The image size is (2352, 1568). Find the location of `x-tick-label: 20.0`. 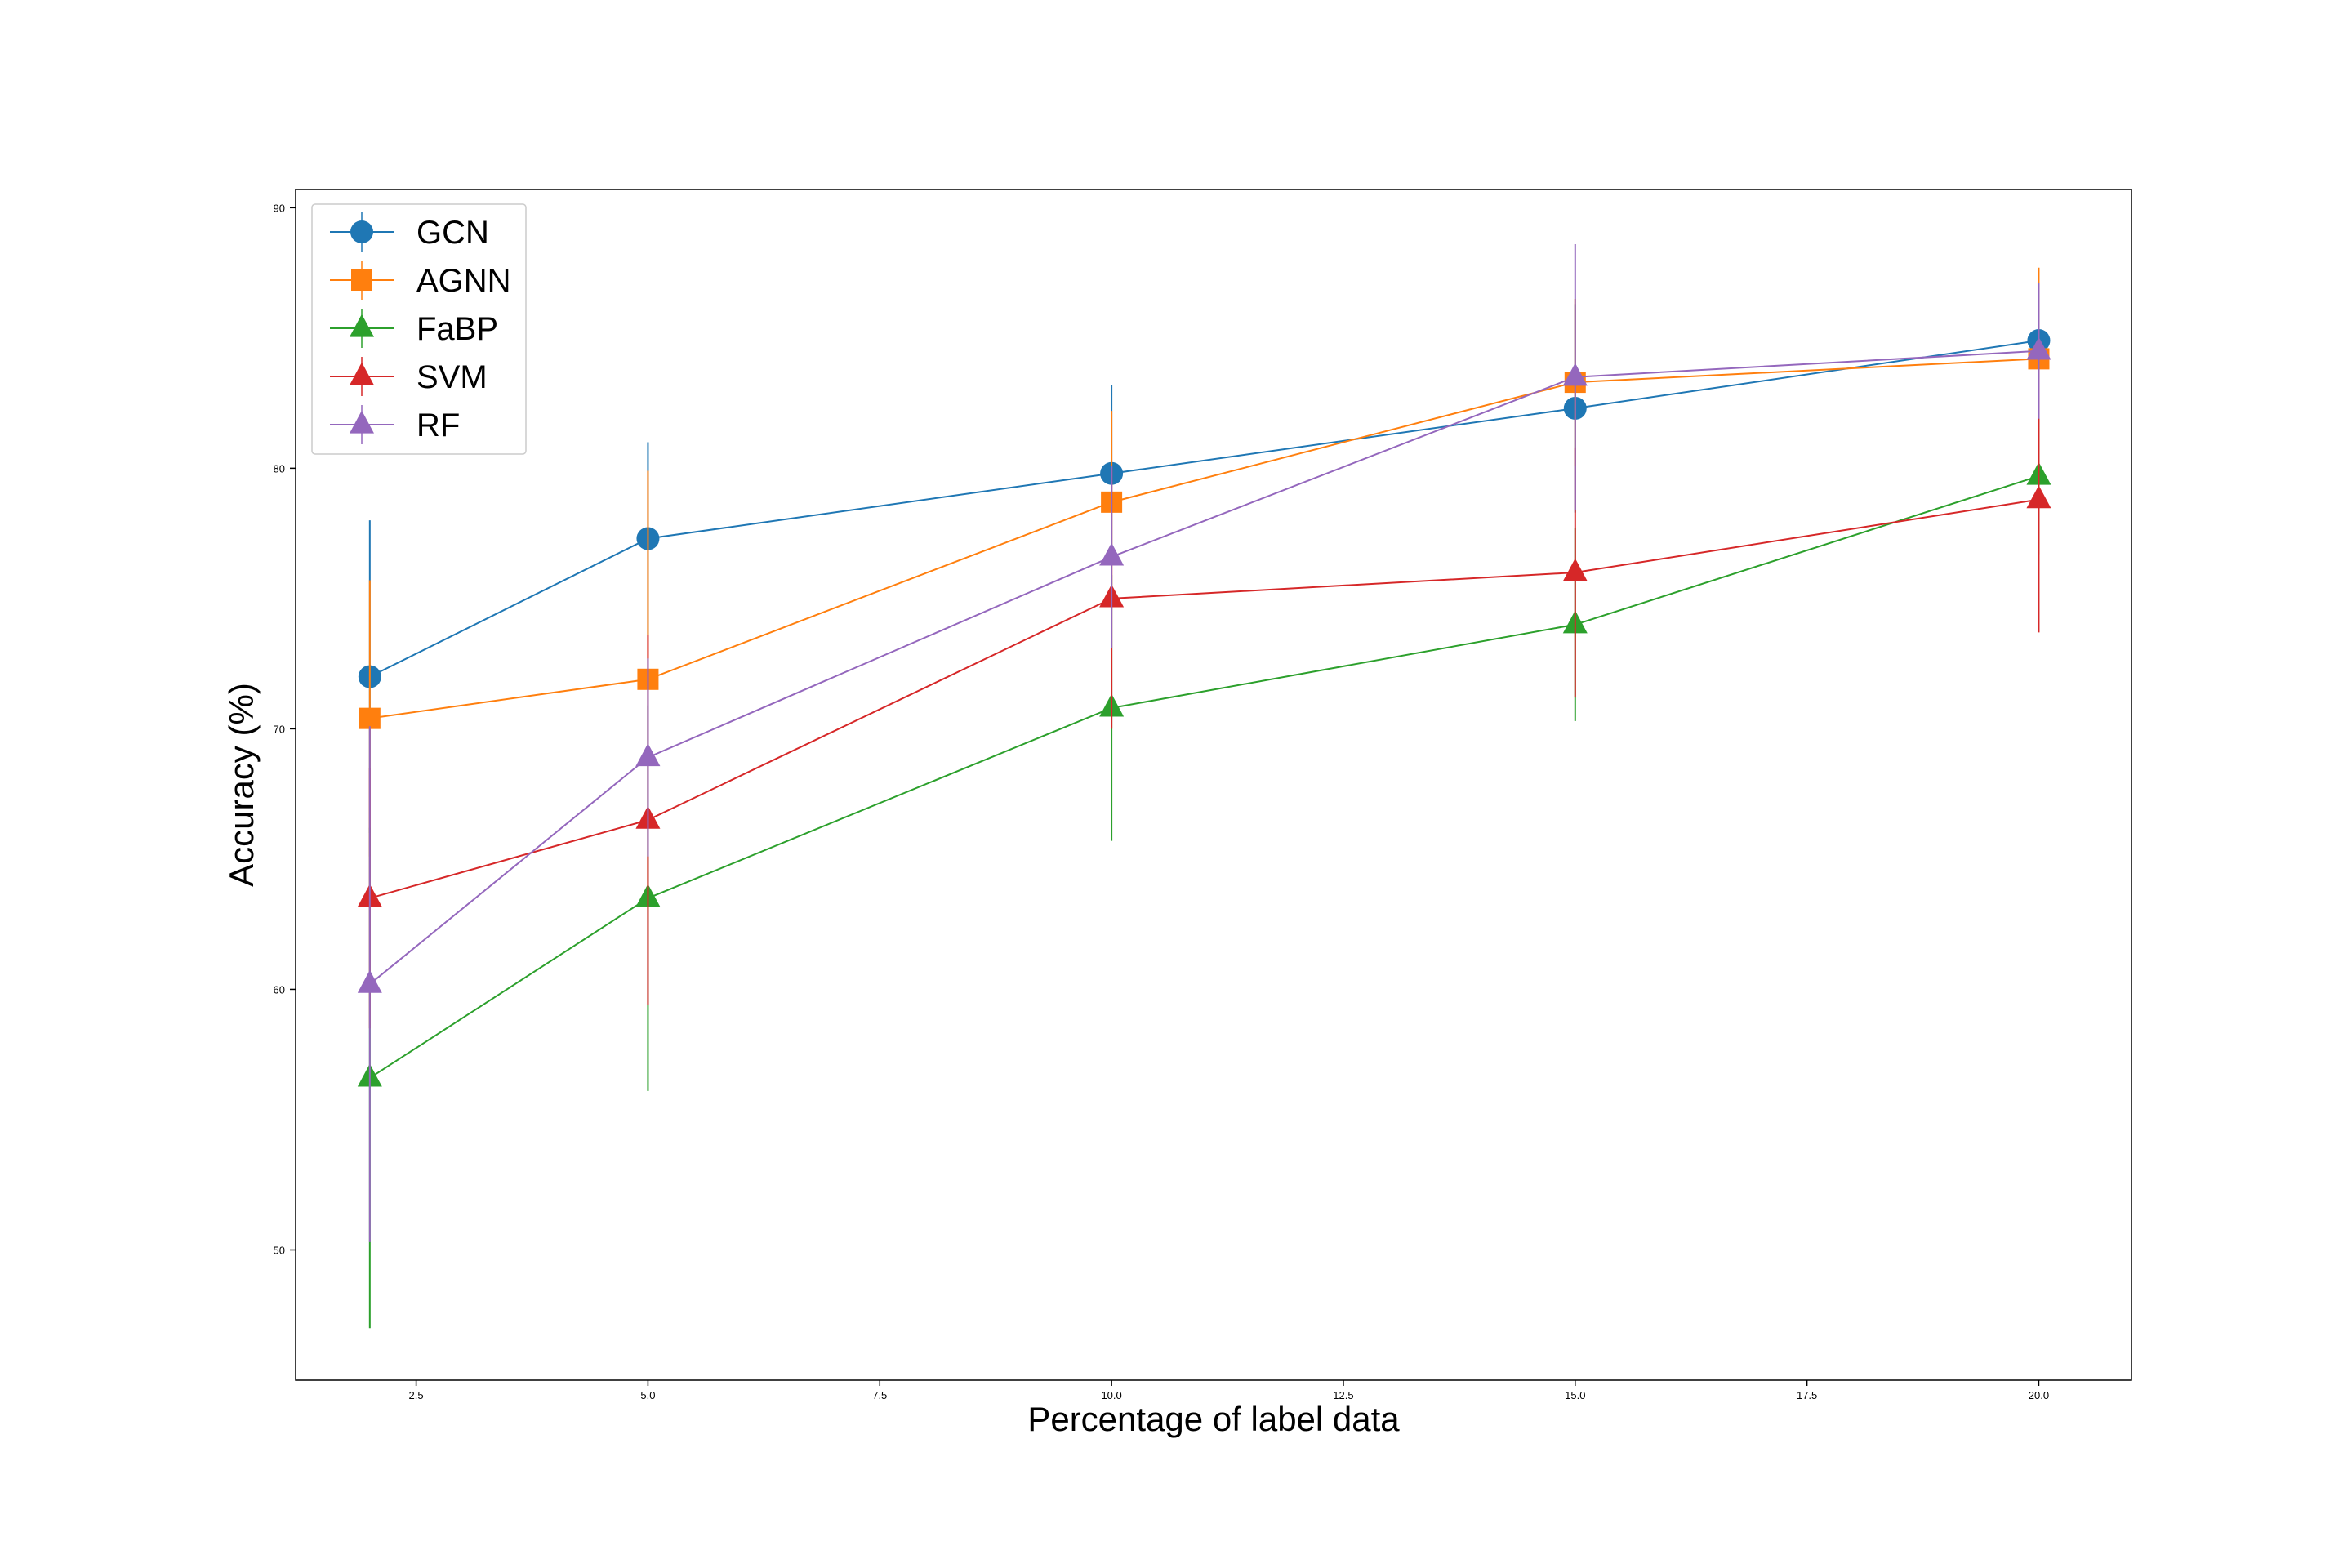

x-tick-label: 20.0 is located at coordinates (2039, 1395).